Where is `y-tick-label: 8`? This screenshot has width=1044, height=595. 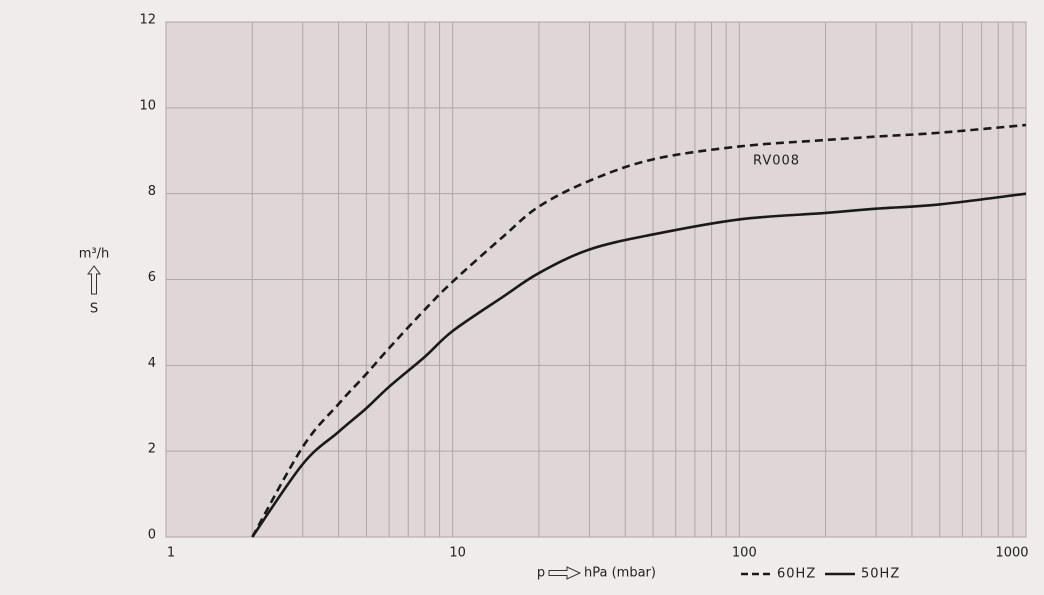
y-tick-label: 8 is located at coordinates (152, 191).